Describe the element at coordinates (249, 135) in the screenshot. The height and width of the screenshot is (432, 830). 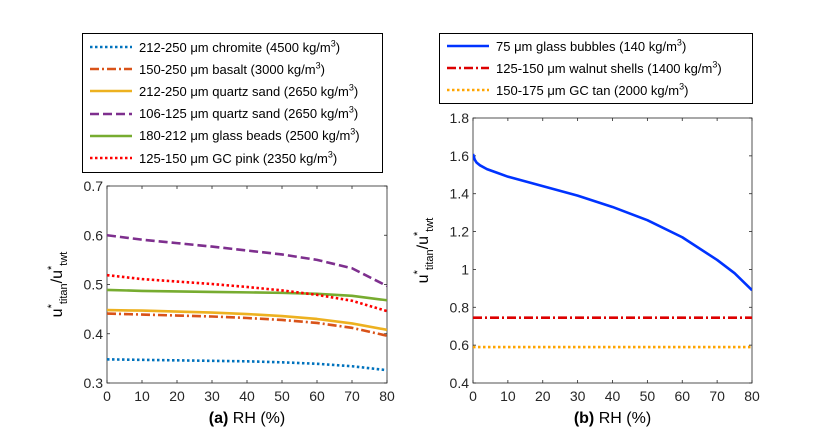
I see `legend-label: 180-212 μm glass beads (2500 kg/m3)` at that location.